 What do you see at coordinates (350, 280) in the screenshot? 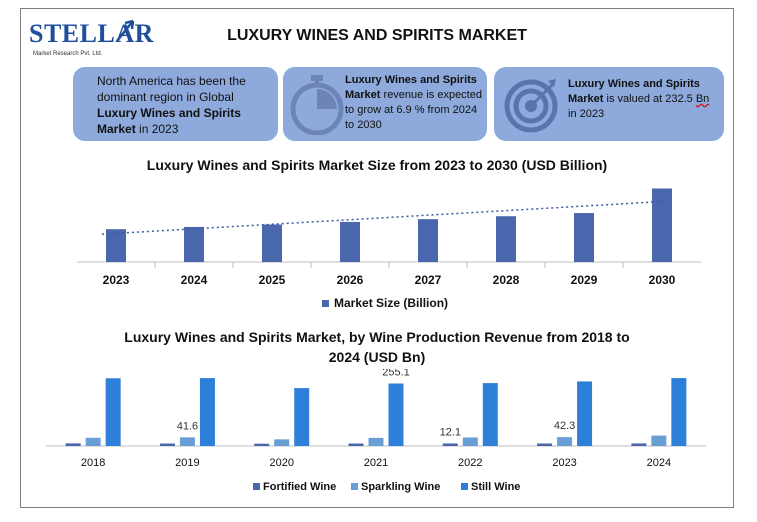
I see `x-tick-label: 2026` at bounding box center [350, 280].